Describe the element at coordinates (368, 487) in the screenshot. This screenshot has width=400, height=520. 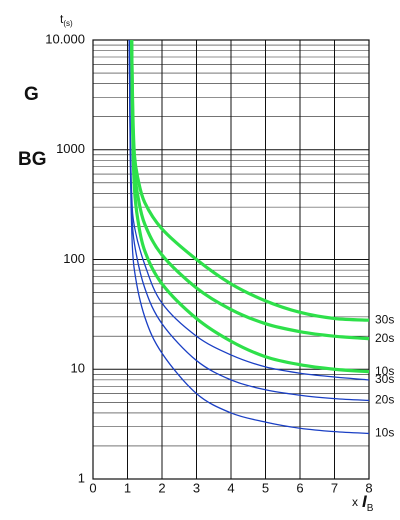
I see `x-tick-label: 8` at that location.